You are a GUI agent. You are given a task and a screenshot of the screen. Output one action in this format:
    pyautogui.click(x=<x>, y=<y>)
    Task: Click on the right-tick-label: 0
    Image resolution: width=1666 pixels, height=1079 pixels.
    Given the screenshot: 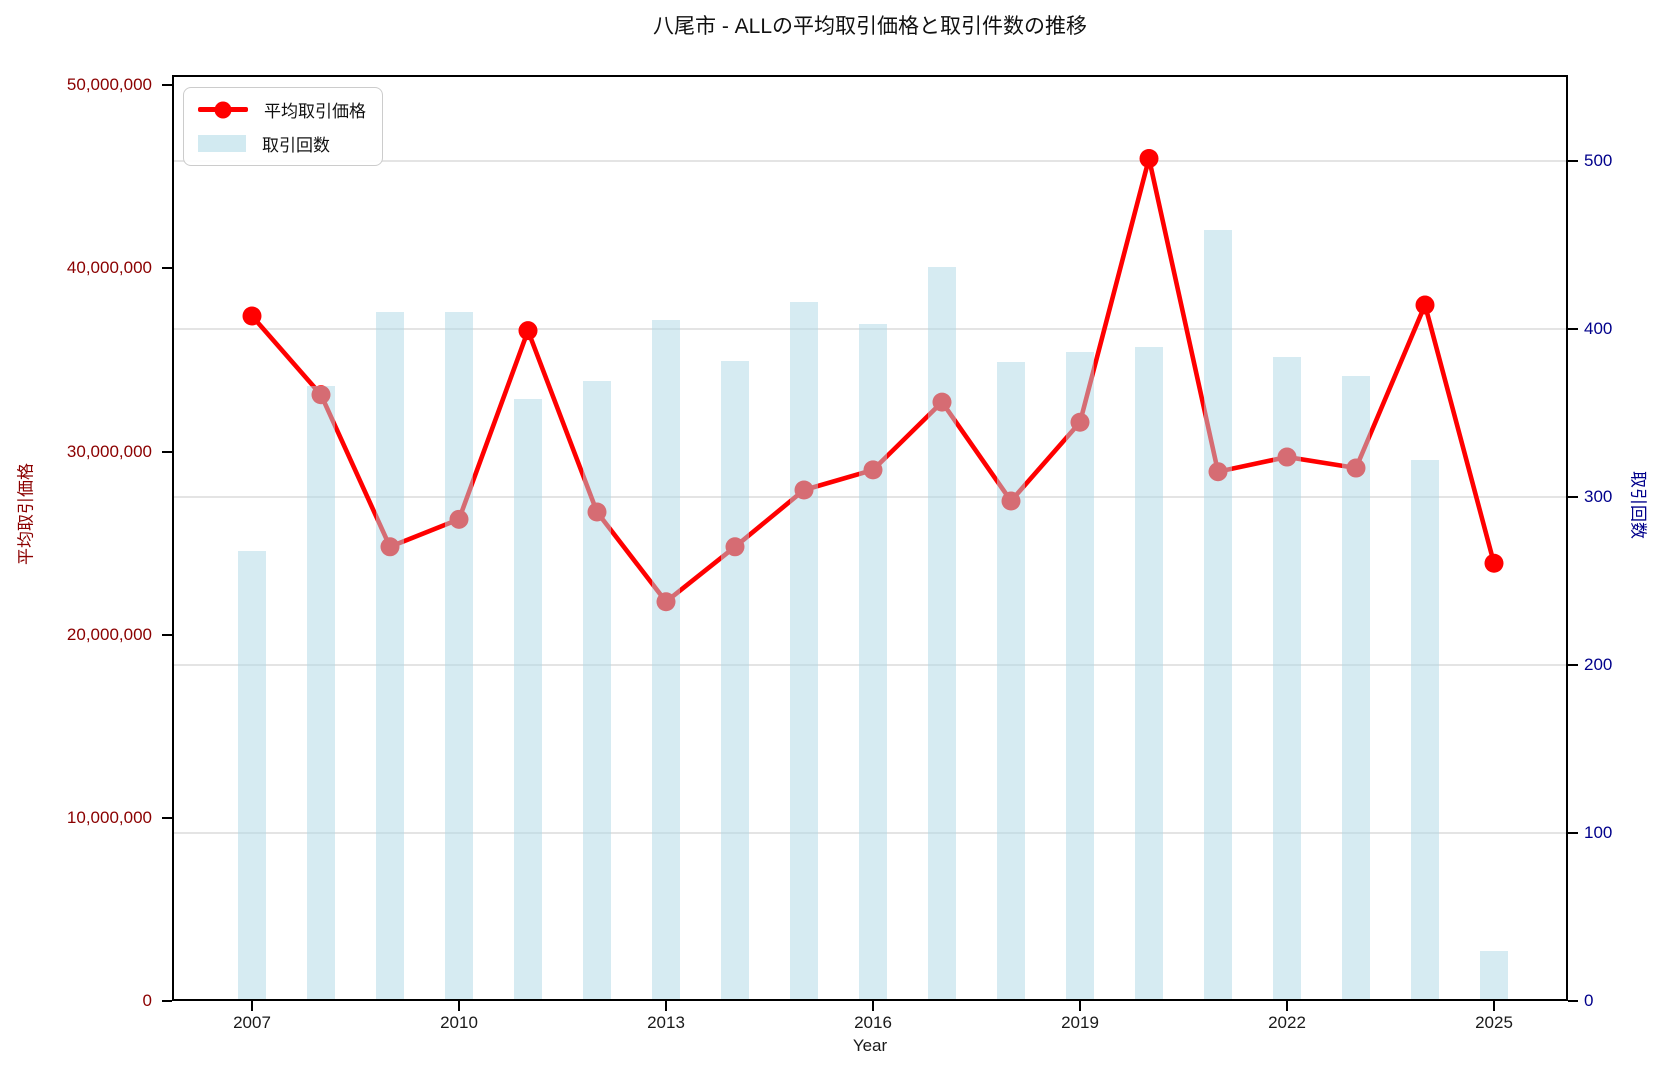 What is the action you would take?
    pyautogui.click(x=1589, y=1000)
    